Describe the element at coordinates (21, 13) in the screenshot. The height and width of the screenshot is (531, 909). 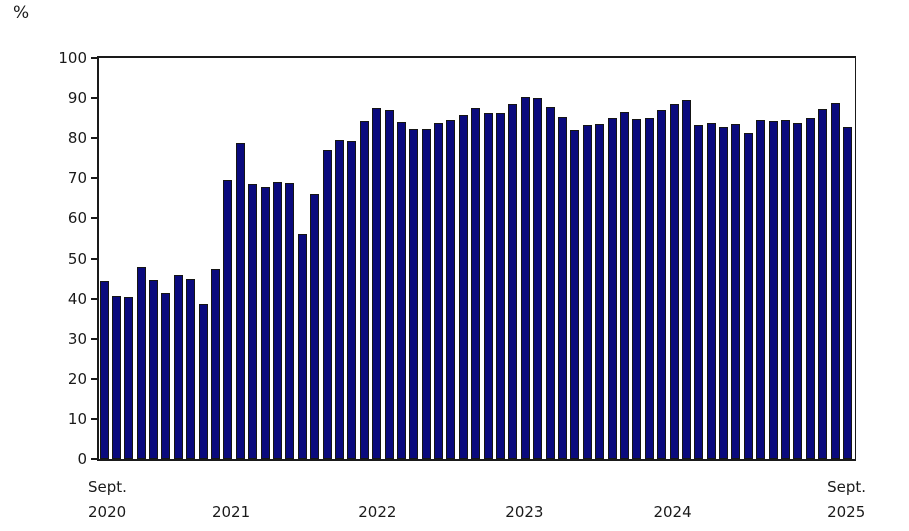
I see `y-axis-unit-label: %` at that location.